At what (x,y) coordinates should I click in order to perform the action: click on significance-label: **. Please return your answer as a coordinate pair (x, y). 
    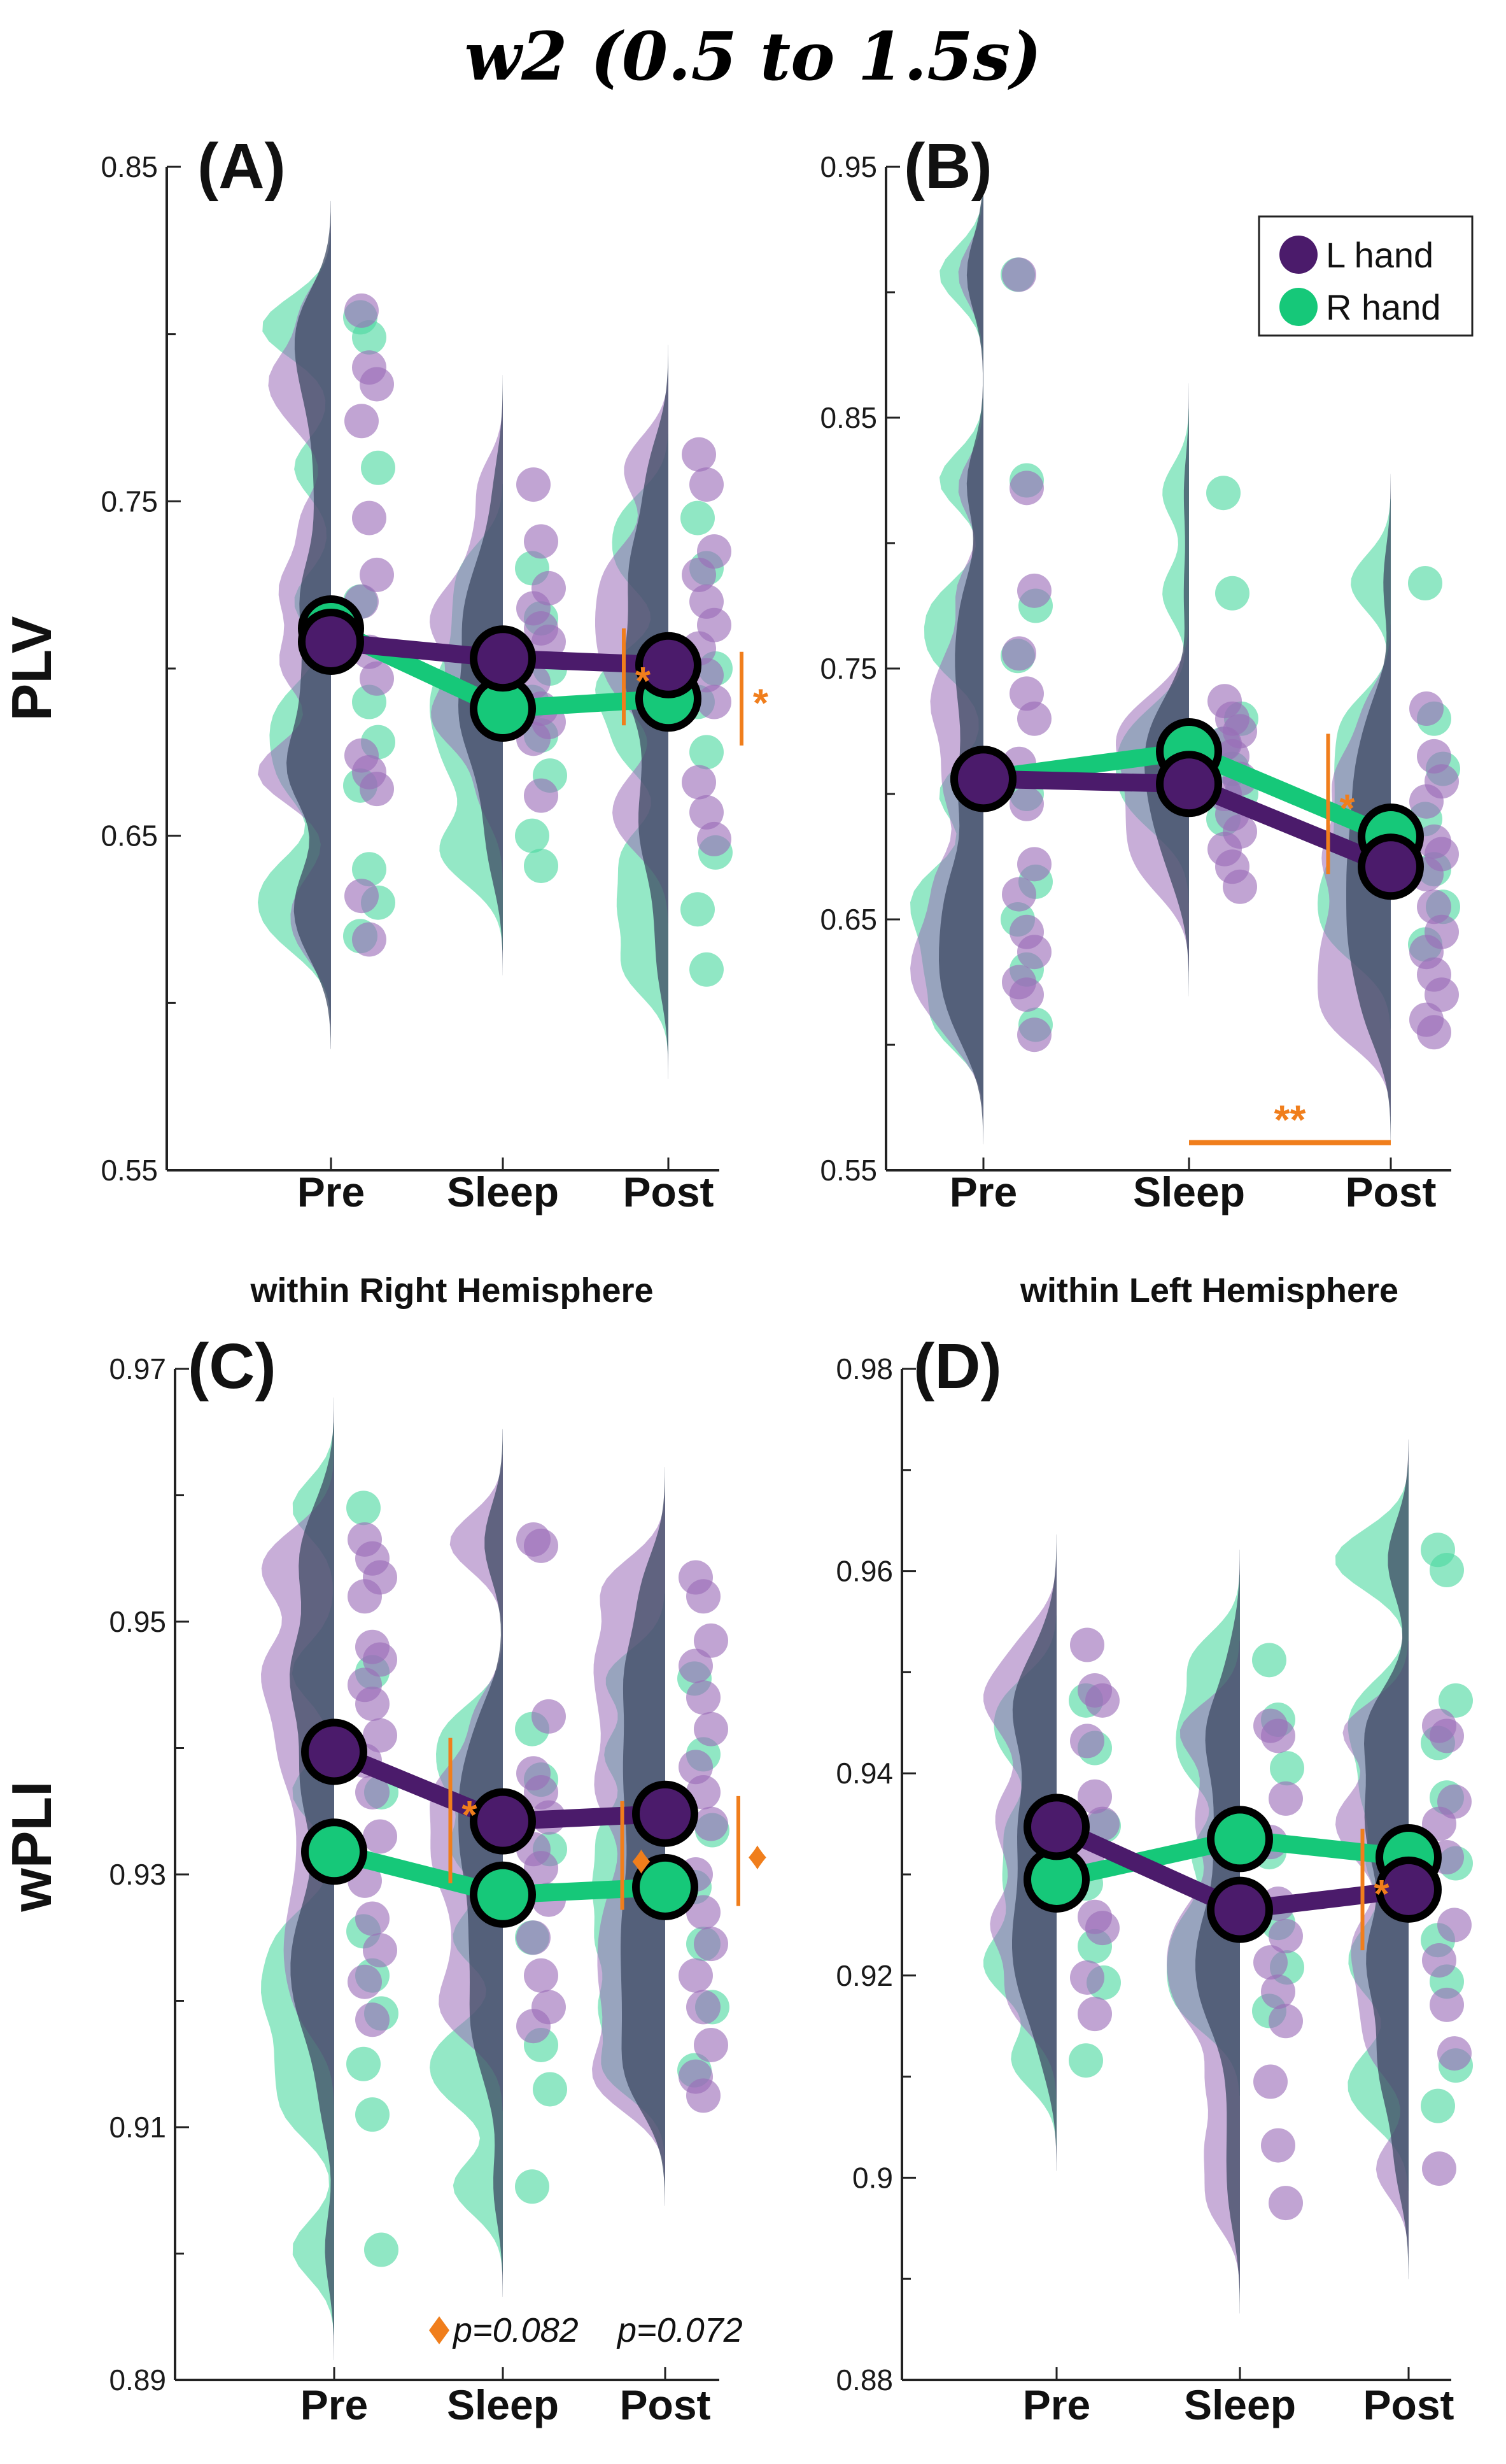
    Looking at the image, I should click on (1290, 1120).